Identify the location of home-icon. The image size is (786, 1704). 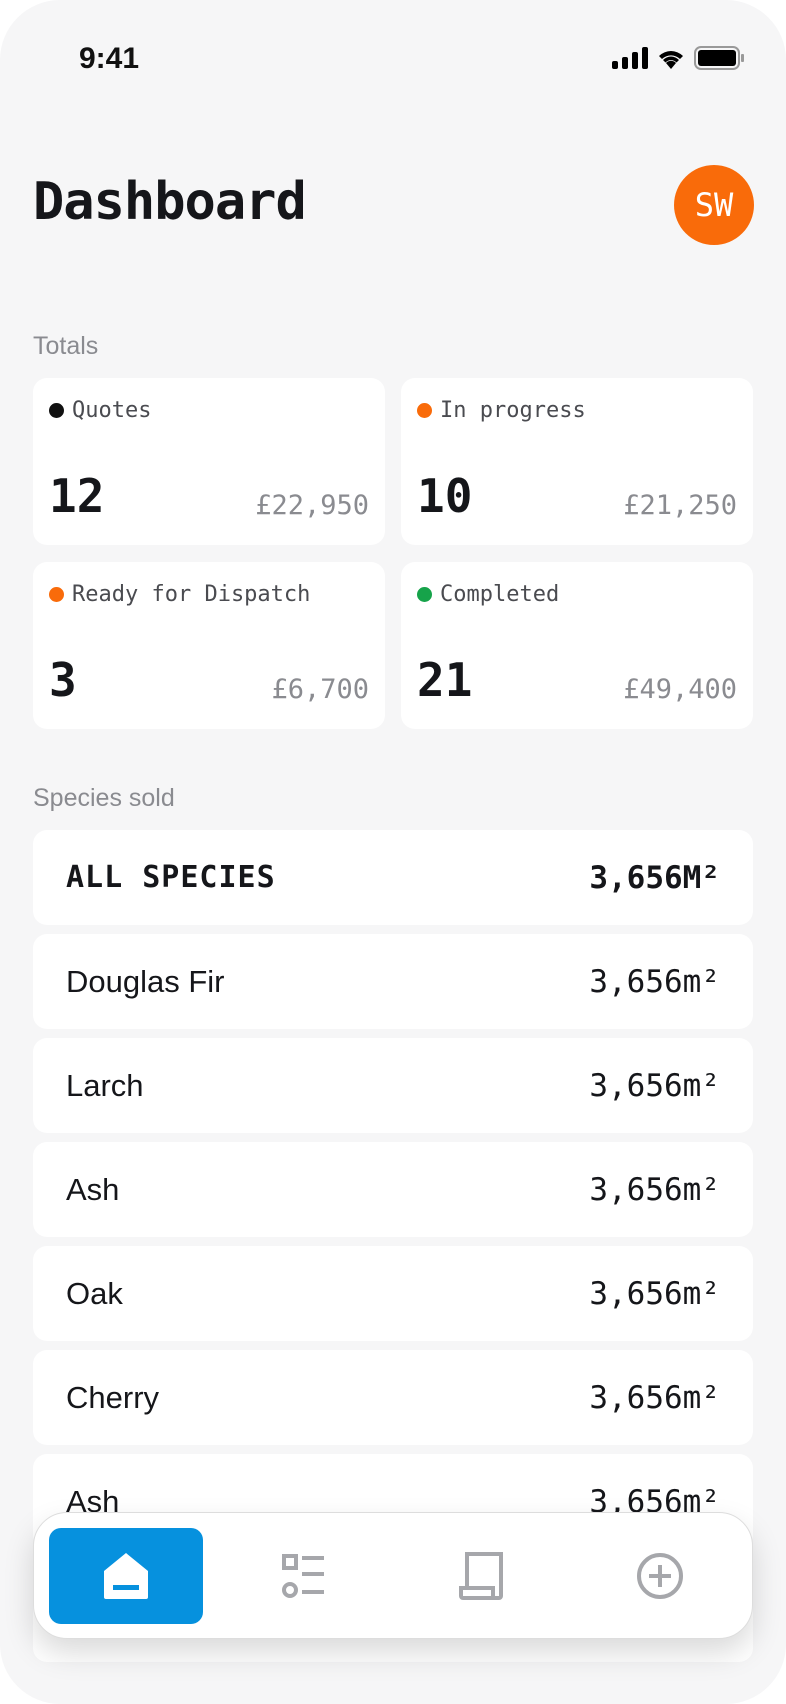
(126, 1575).